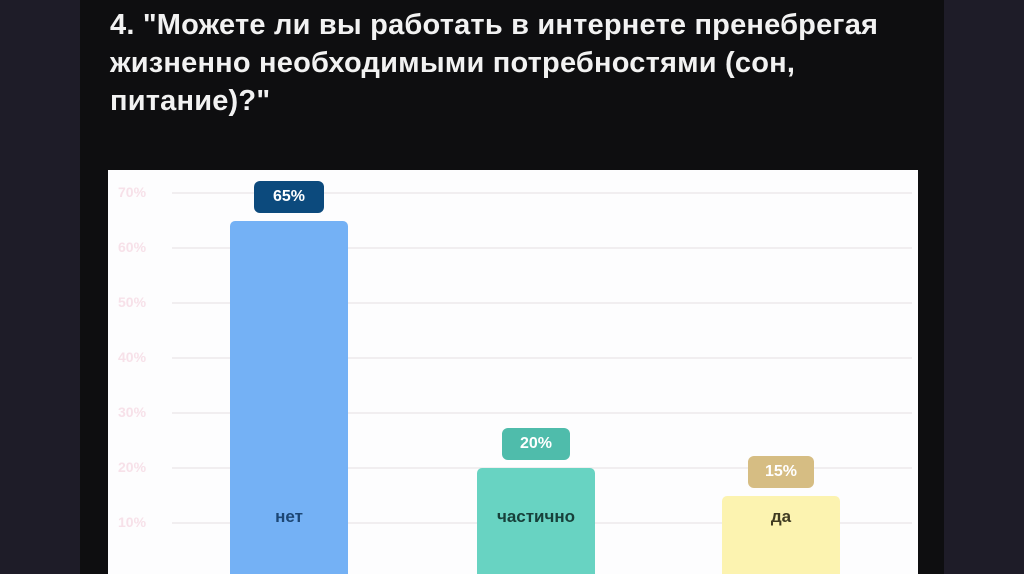 This screenshot has width=1024, height=574. I want to click on gridline-50%, so click(542, 303).